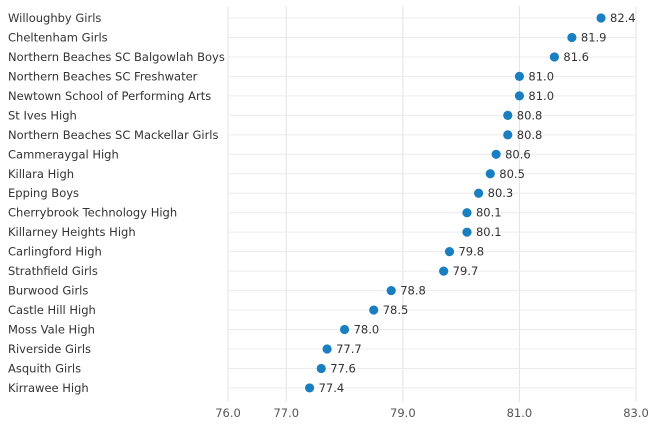  What do you see at coordinates (576, 57) in the screenshot?
I see `value-label: 81.6` at bounding box center [576, 57].